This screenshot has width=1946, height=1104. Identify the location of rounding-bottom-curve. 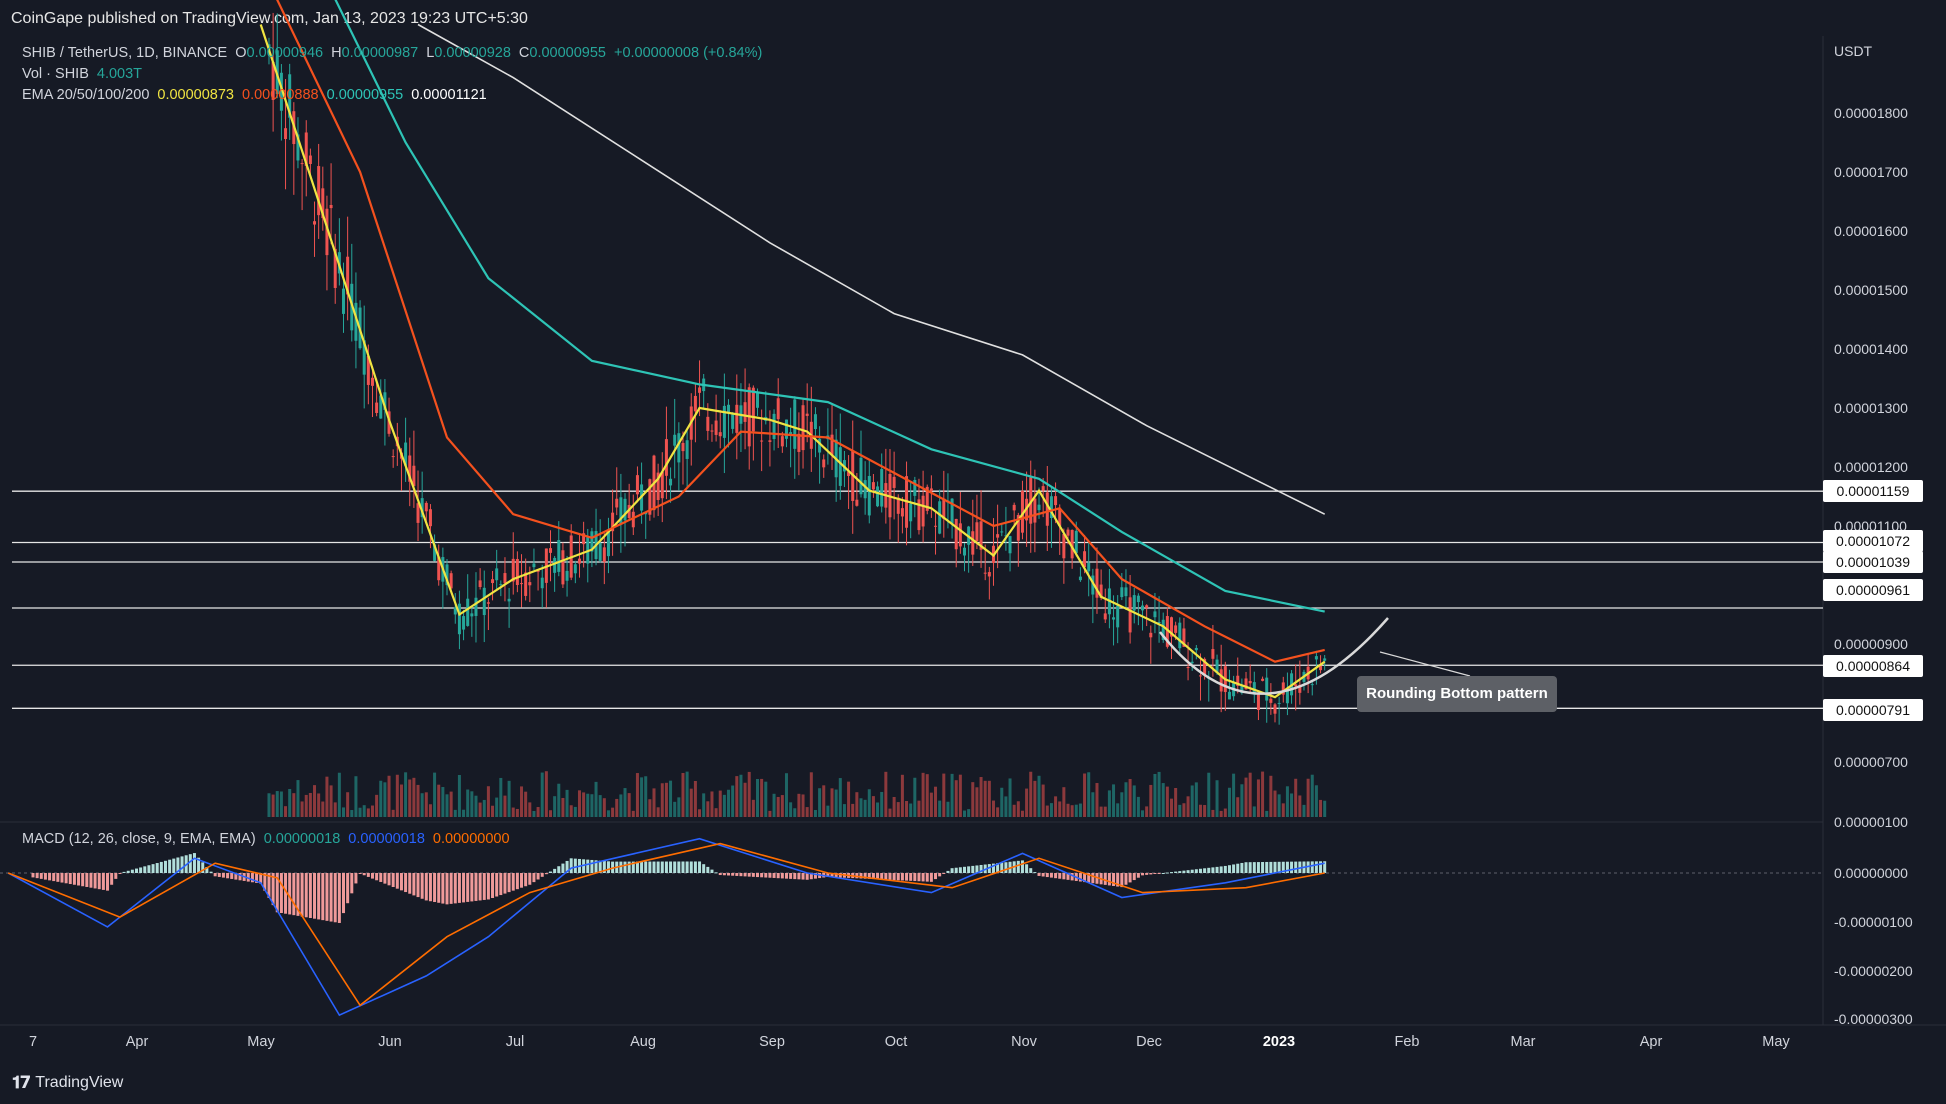
(1274, 656).